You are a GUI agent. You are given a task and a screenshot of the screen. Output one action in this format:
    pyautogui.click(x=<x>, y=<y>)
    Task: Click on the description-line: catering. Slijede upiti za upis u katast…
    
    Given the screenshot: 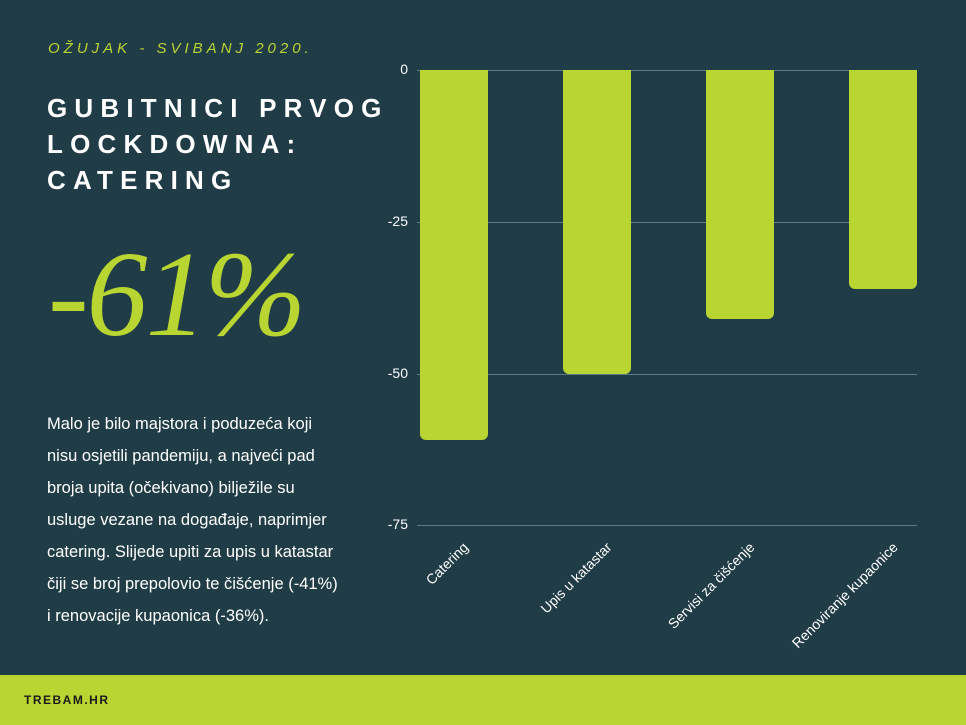 What is the action you would take?
    pyautogui.click(x=190, y=552)
    